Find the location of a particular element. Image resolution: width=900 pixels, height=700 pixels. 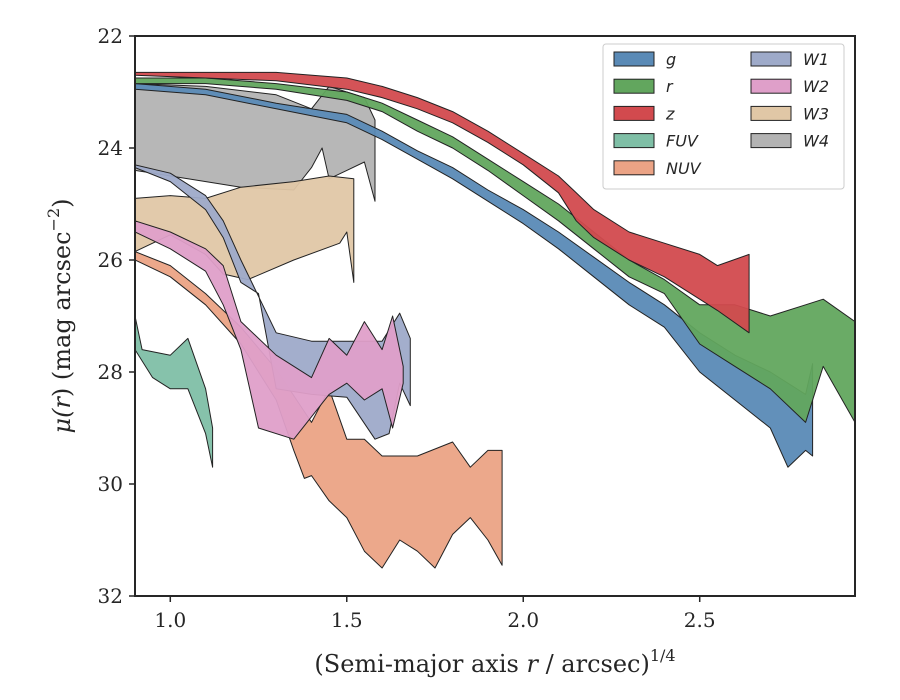

legend-swatch-w2 is located at coordinates (771, 86).